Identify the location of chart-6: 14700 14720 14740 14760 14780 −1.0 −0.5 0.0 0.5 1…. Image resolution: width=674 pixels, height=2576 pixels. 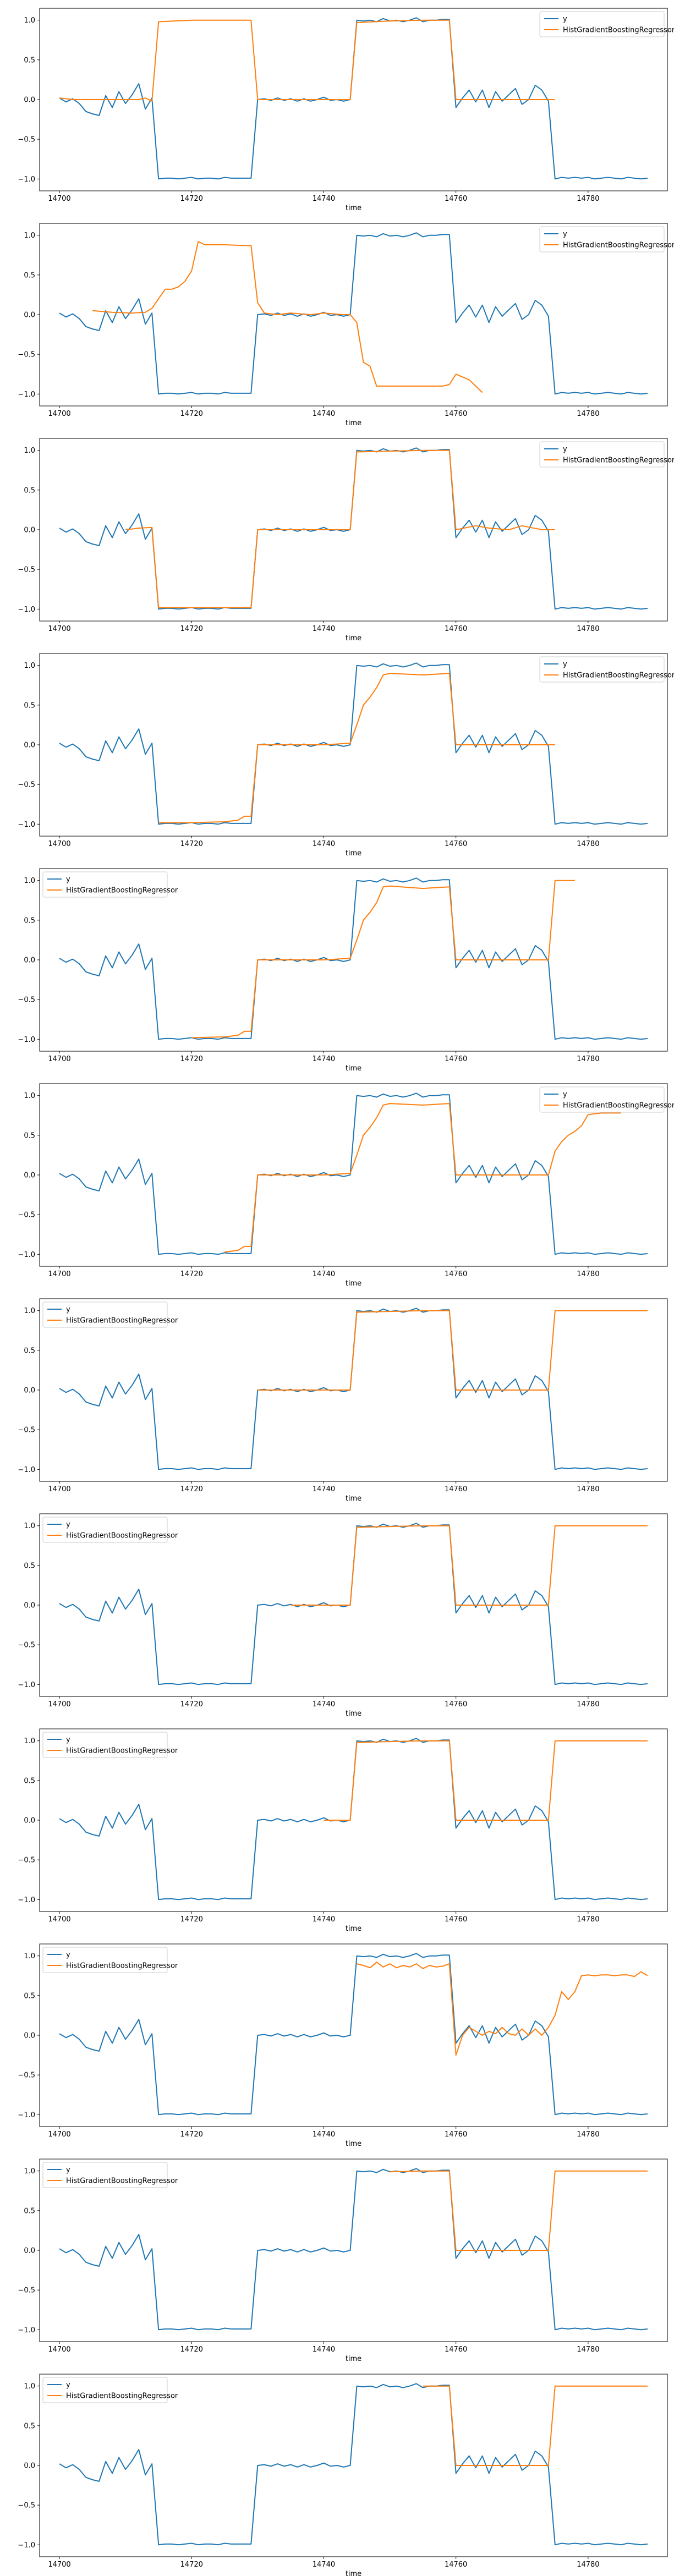
(346, 1185).